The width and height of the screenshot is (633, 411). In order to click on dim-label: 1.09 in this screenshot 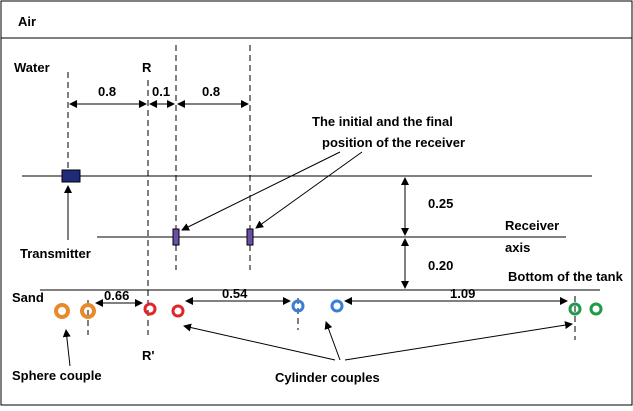, I will do `click(462, 293)`.